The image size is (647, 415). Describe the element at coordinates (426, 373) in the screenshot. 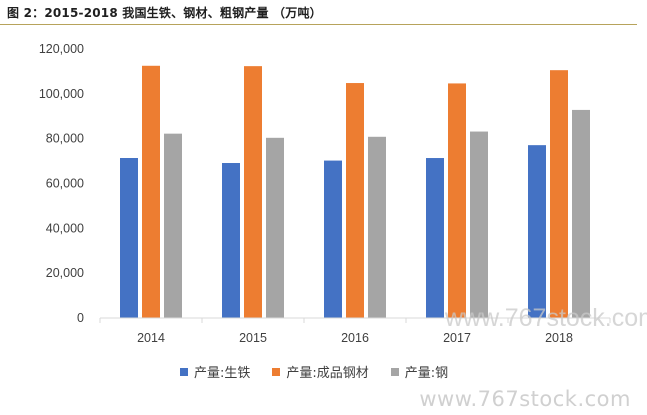

I see `legend-label-crude-steel: 产量:钢` at that location.